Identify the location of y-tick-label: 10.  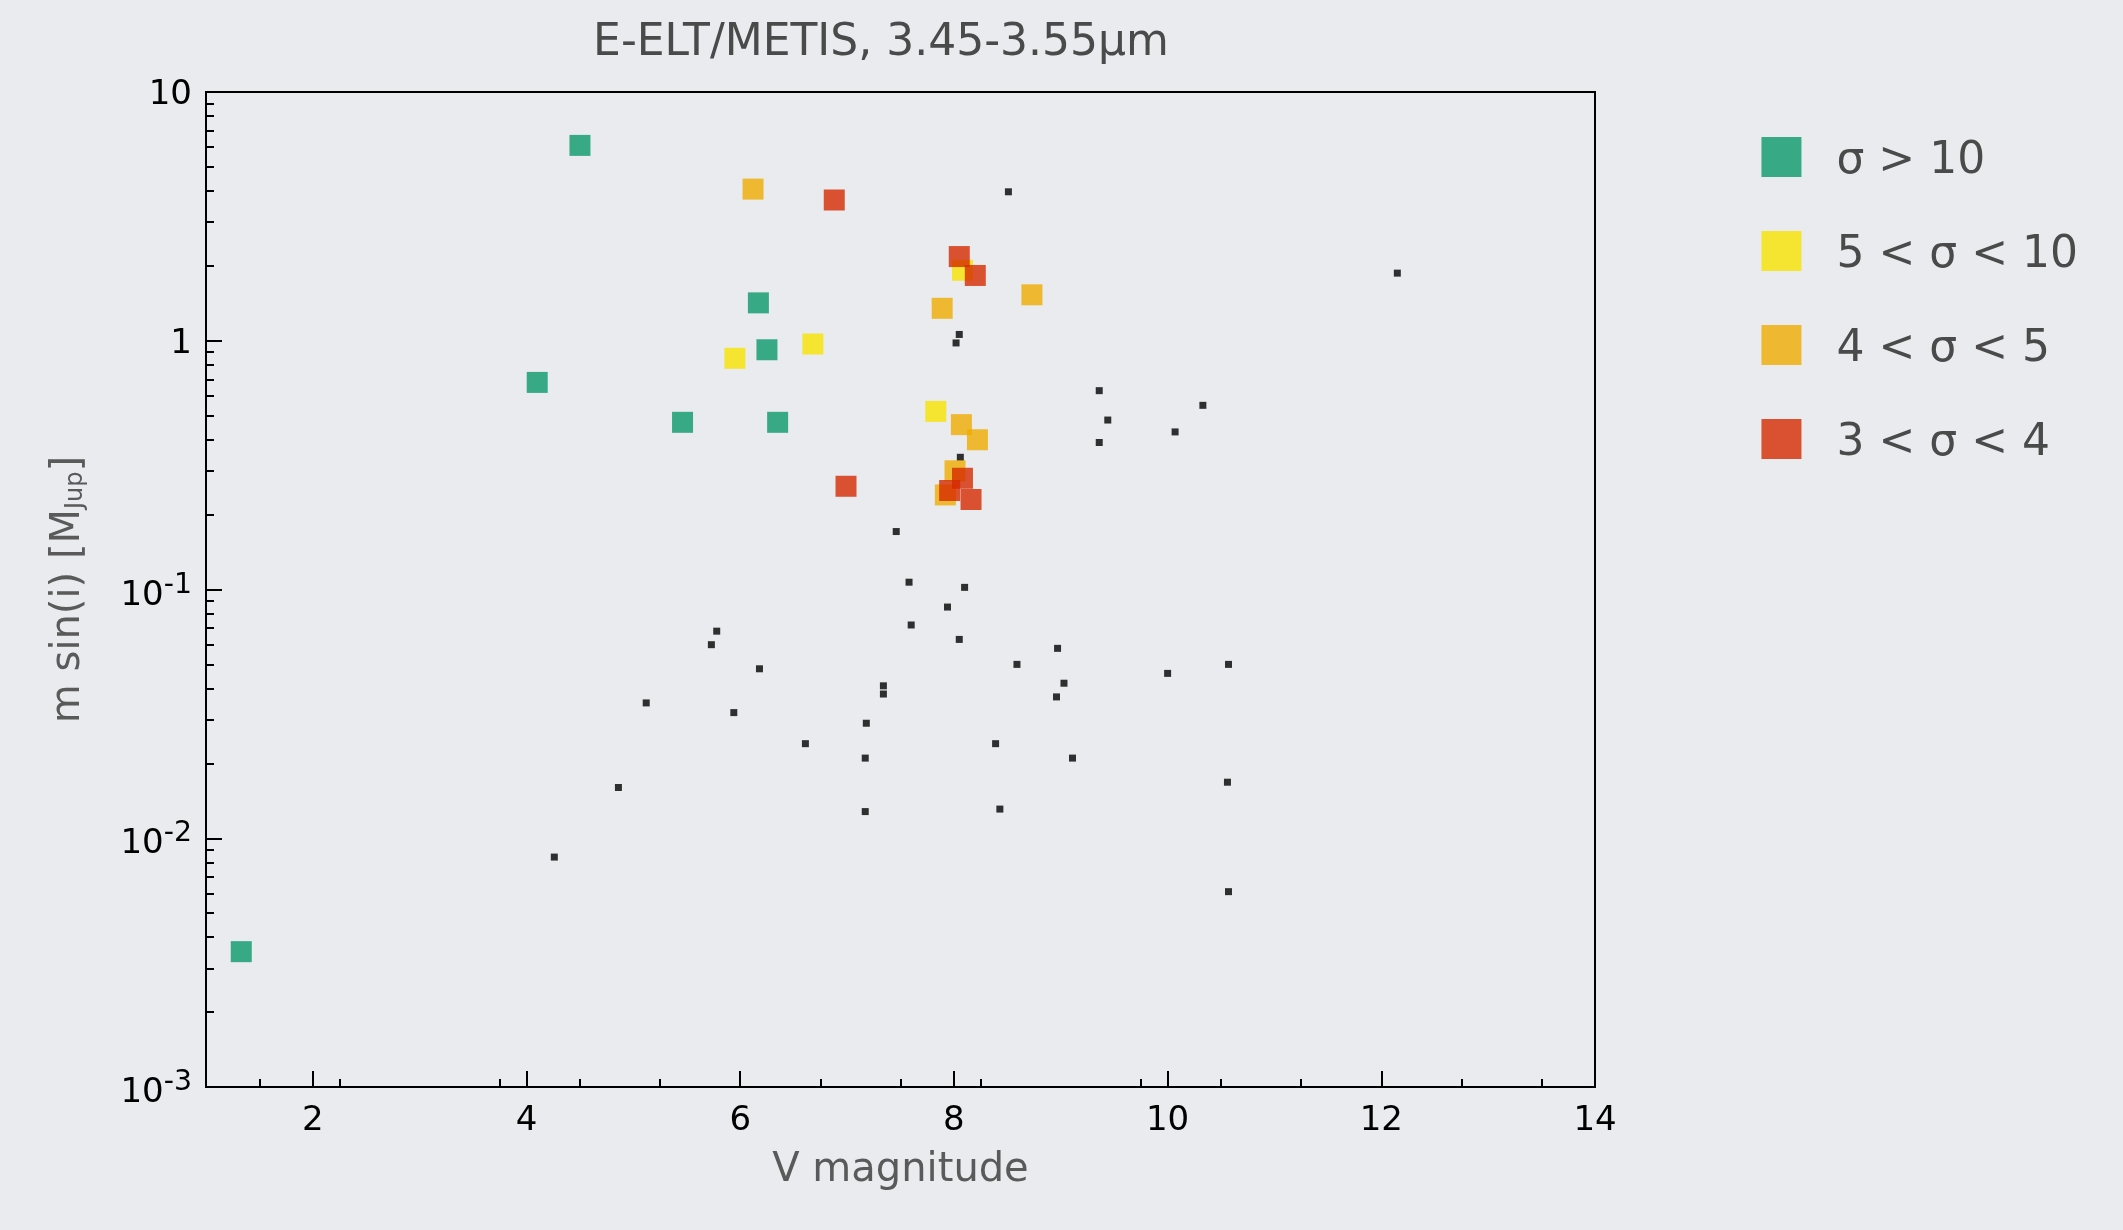
(170, 92).